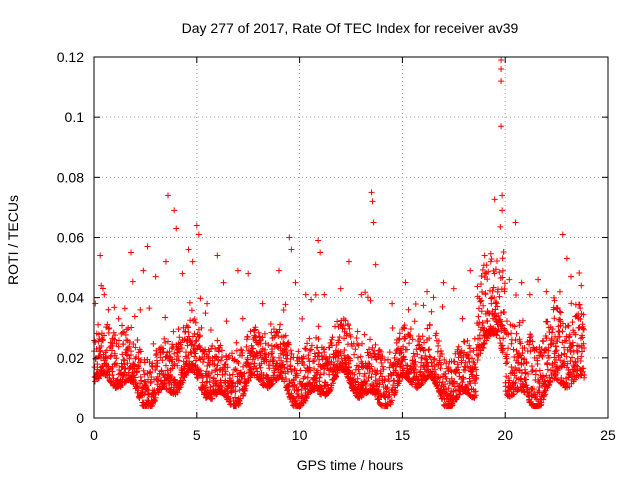  Describe the element at coordinates (75, 117) in the screenshot. I see `y-tick-label: 0.1` at that location.